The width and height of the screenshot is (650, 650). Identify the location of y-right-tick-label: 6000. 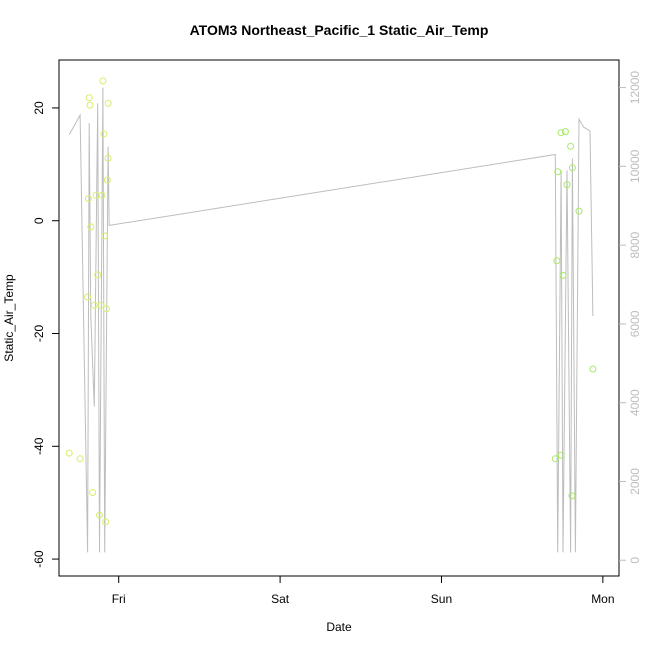
(635, 323).